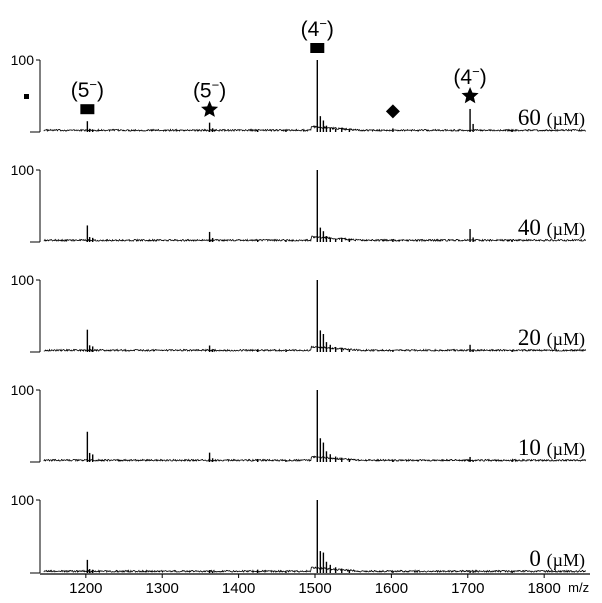 This screenshot has width=602, height=603. Describe the element at coordinates (578, 587) in the screenshot. I see `x-axis-unit-label: m/z` at that location.